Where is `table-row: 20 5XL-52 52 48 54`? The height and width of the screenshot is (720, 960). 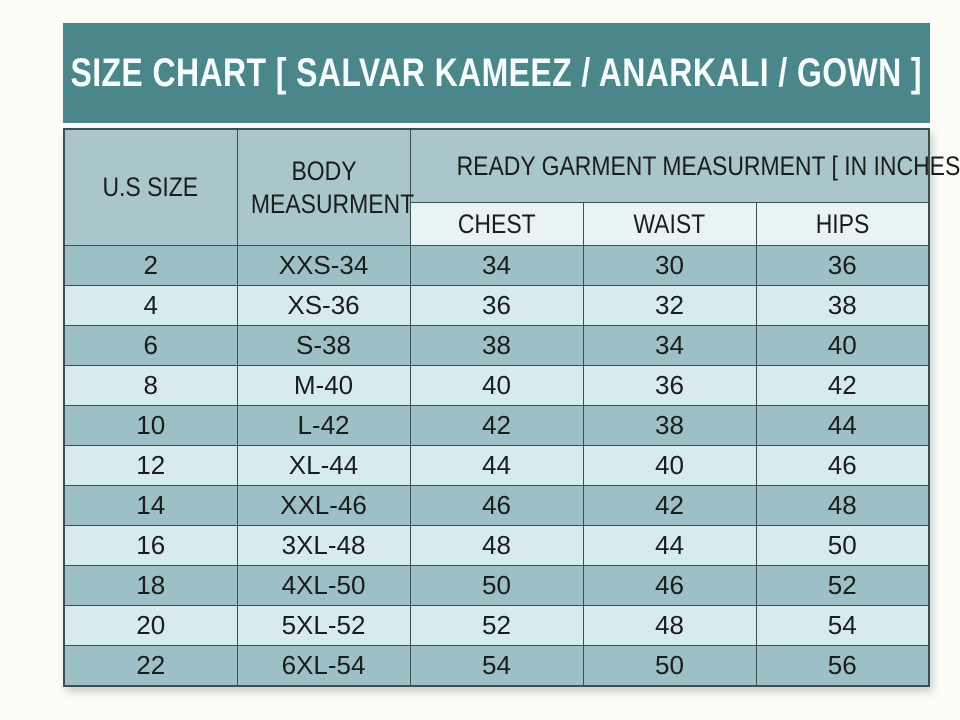 table-row: 20 5XL-52 52 48 54 is located at coordinates (496, 625).